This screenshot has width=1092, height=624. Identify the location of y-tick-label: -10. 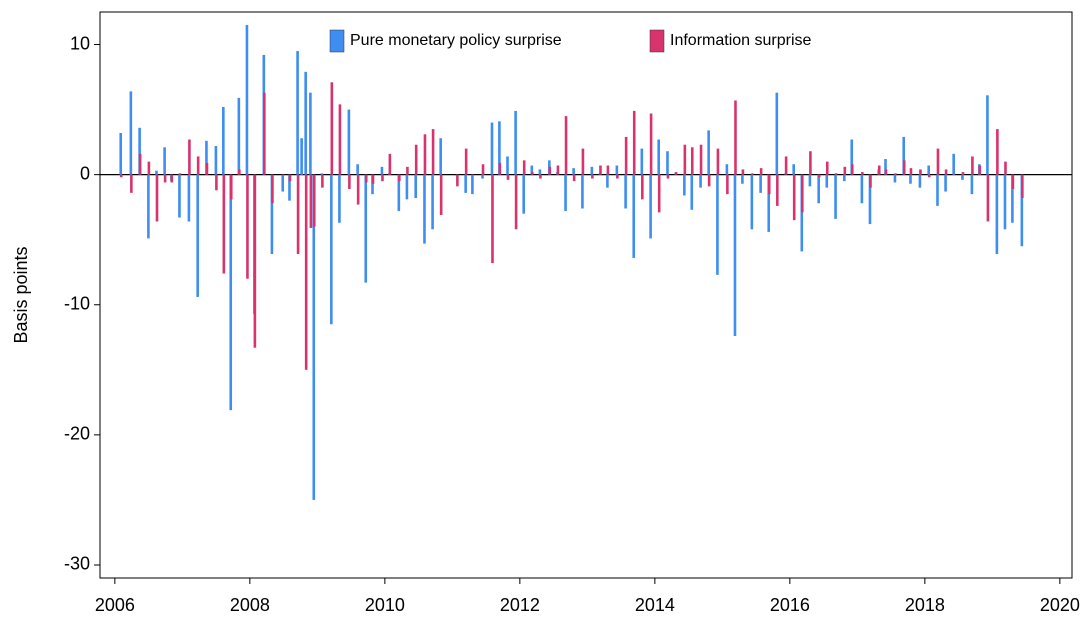
(77, 304).